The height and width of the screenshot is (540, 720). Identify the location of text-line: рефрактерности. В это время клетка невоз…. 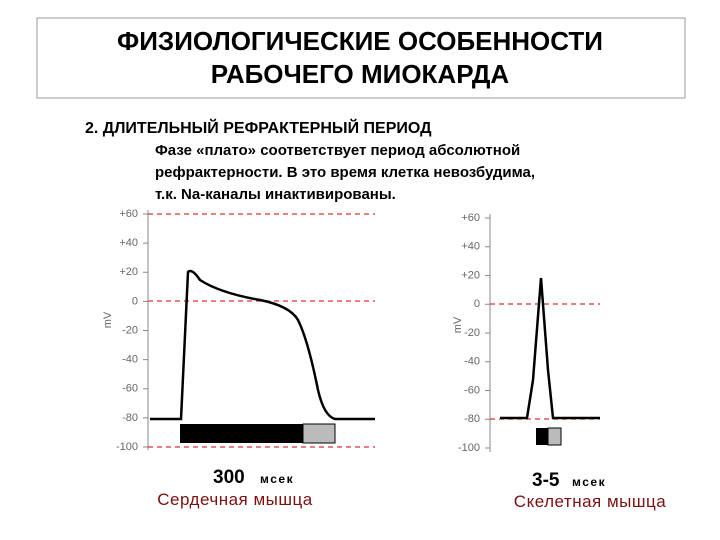
(345, 172).